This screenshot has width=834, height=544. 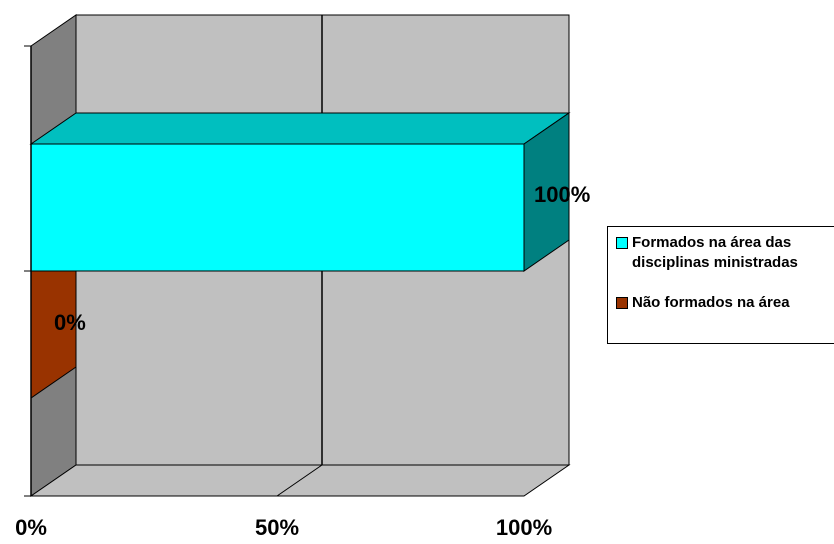 I want to click on legend-swatch-formados, so click(x=622, y=243).